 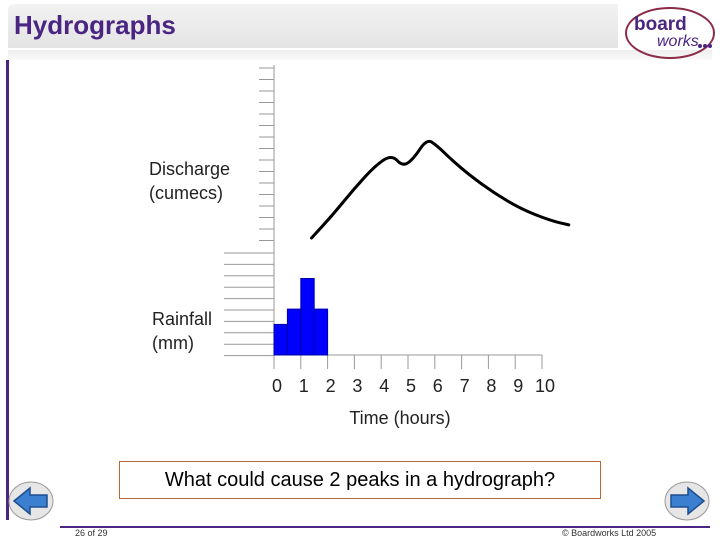 I want to click on ylabel-rainfall-line1: Rainfall, so click(x=182, y=319).